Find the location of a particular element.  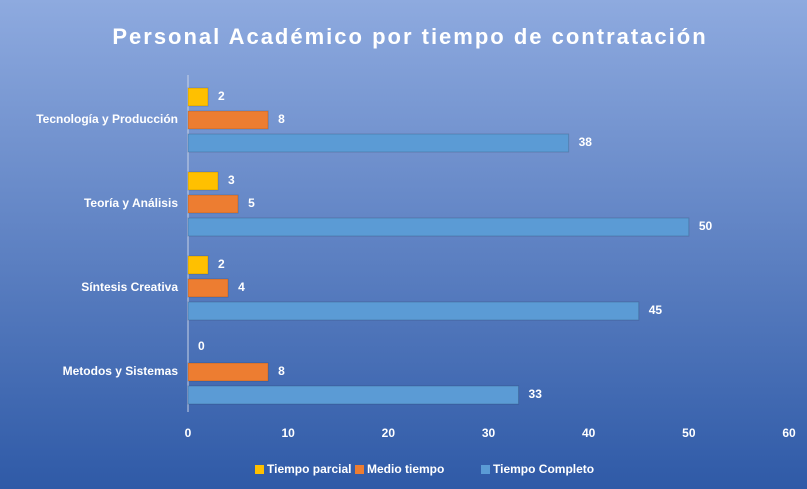

x-tick-label: 20 is located at coordinates (389, 433).